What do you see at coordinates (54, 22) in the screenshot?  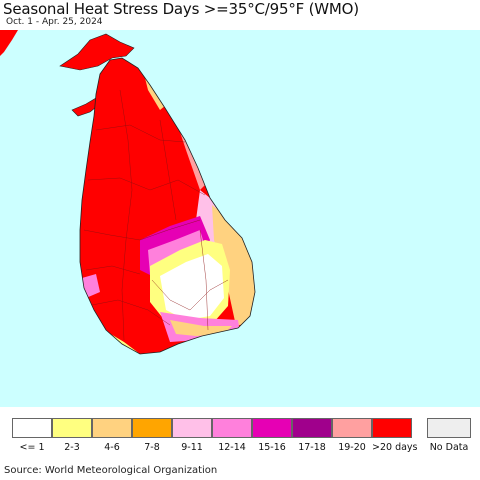 I see `date-range: Oct. 1 - Apr. 25, 2024` at bounding box center [54, 22].